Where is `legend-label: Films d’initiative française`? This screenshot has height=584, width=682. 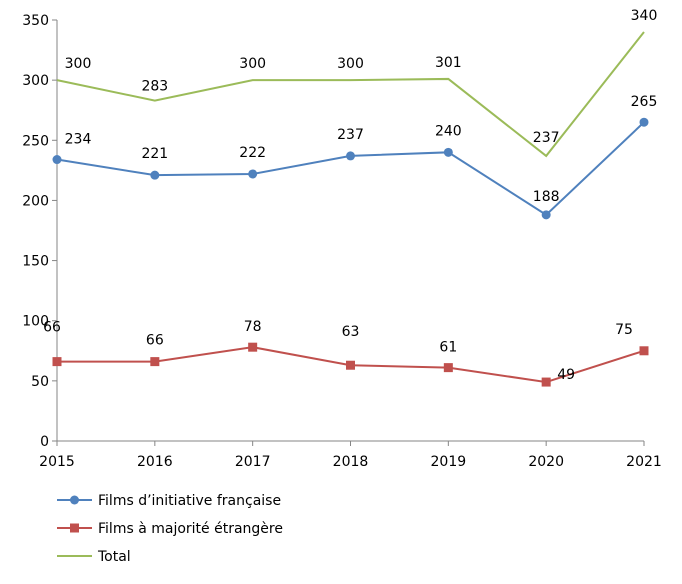 legend-label: Films d’initiative française is located at coordinates (189, 501).